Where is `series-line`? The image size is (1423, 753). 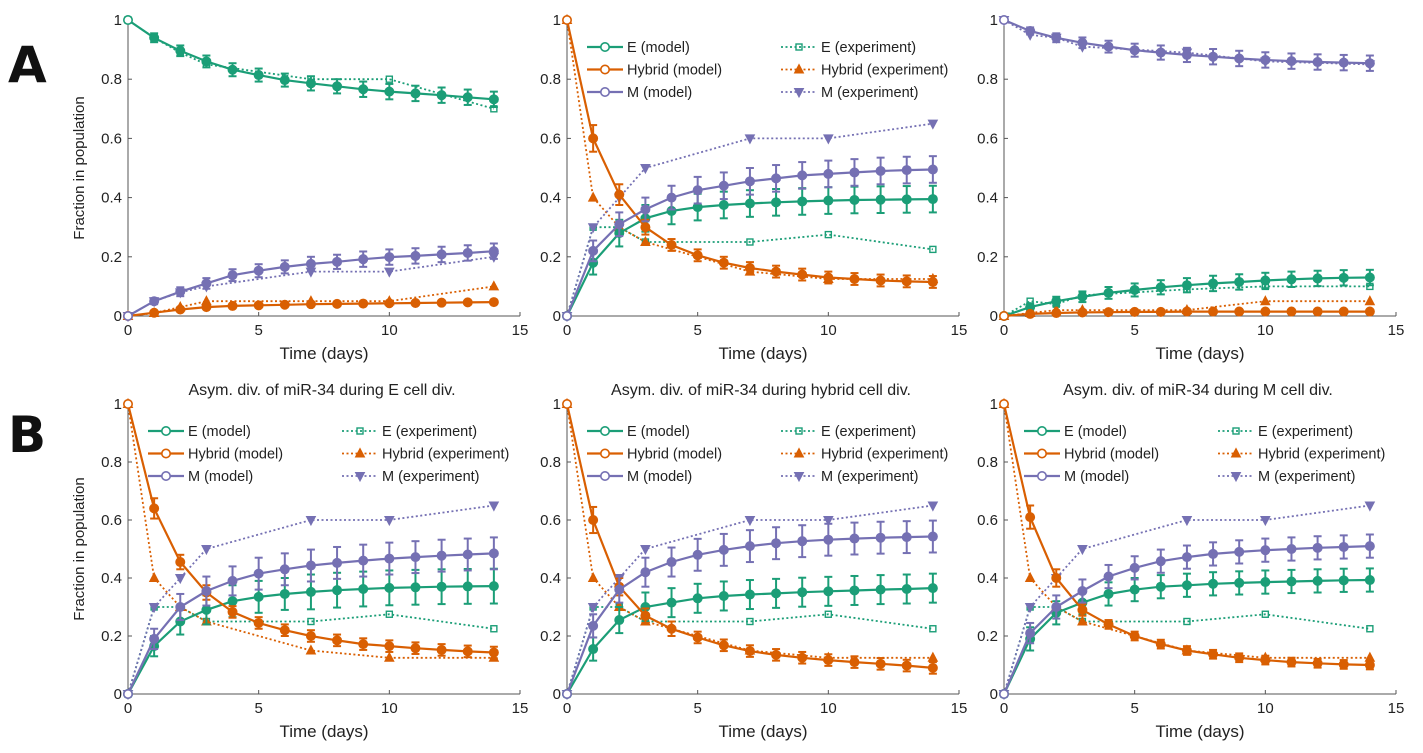
series-line is located at coordinates (749, 149).